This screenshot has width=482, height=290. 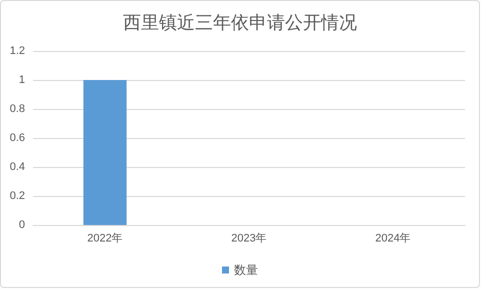 I want to click on x-tick-label: 2022年, so click(x=105, y=238).